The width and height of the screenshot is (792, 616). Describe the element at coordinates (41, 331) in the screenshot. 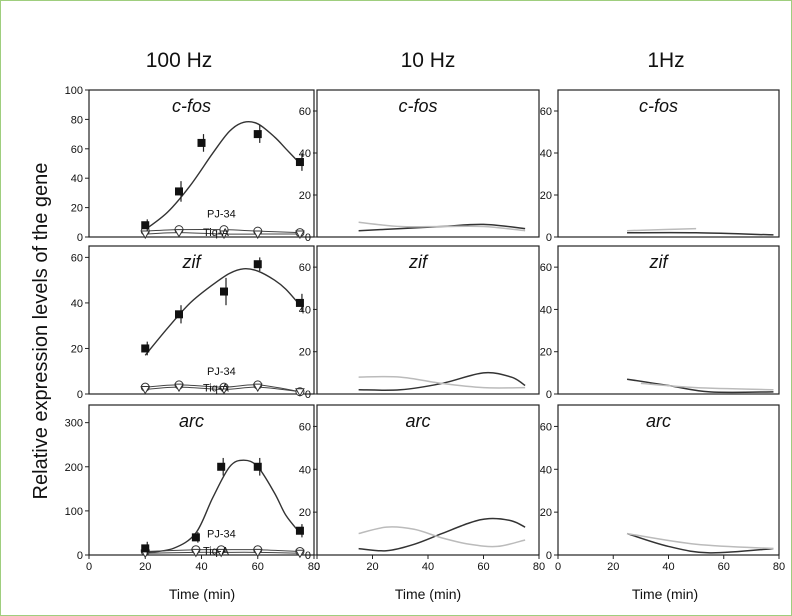

I see `y-axis-title: Relative expression levels of the gene` at that location.